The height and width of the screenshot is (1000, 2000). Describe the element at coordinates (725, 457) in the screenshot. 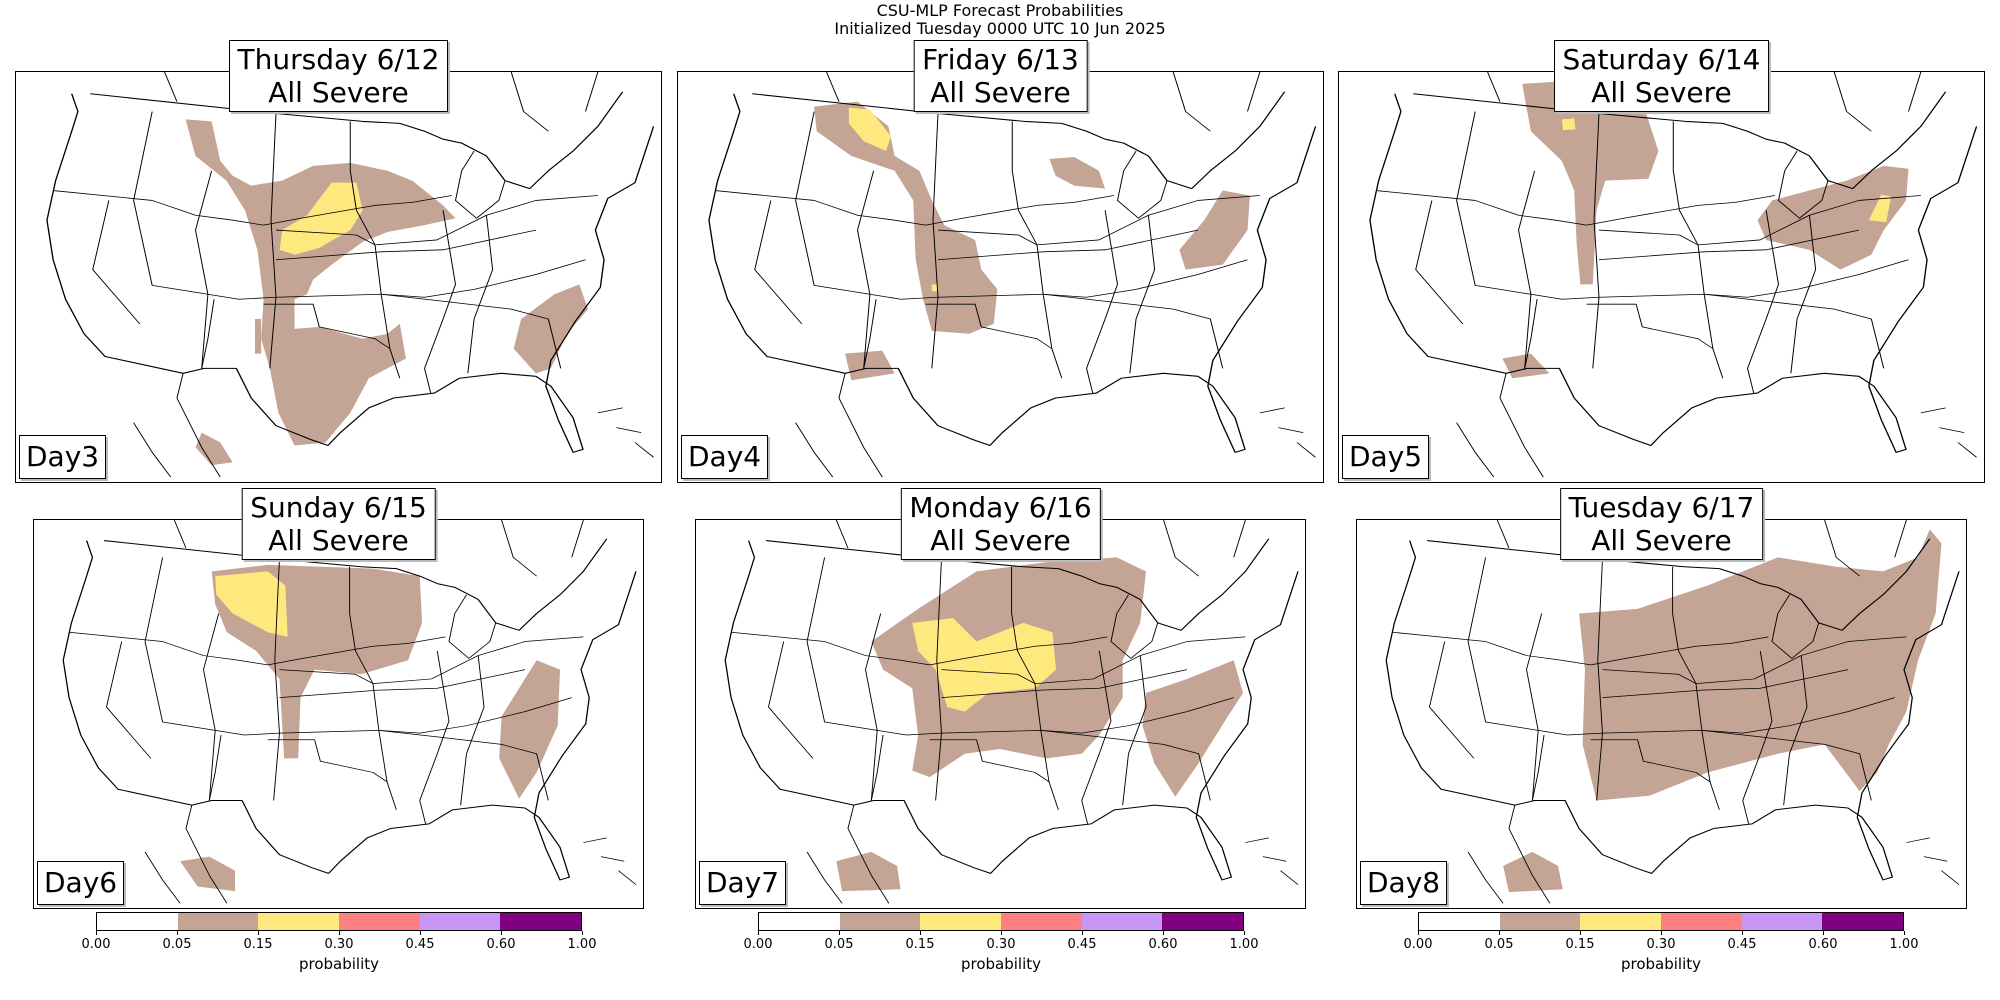

I see `day-label: Day4` at that location.